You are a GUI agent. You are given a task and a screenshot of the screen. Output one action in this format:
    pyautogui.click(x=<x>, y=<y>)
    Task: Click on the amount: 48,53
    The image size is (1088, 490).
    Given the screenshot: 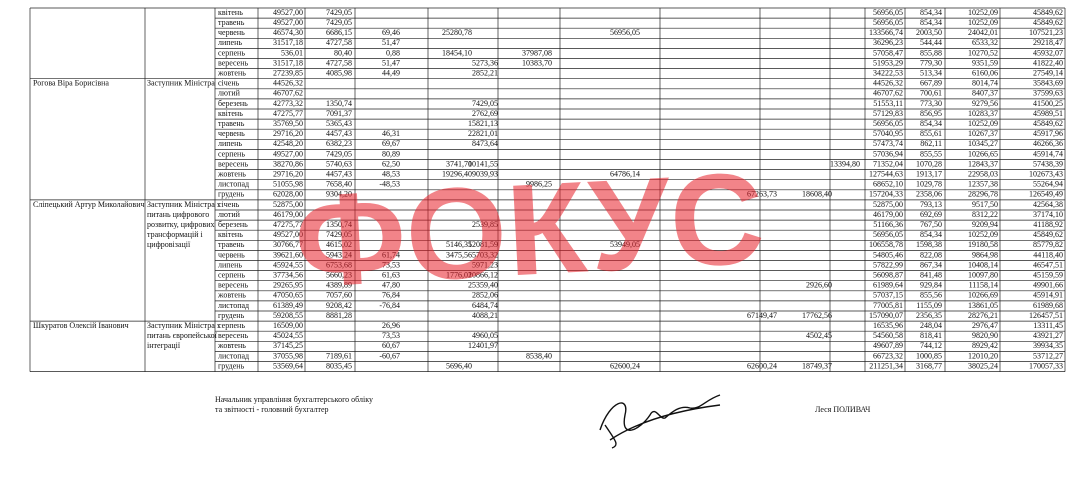 What is the action you would take?
    pyautogui.click(x=391, y=173)
    